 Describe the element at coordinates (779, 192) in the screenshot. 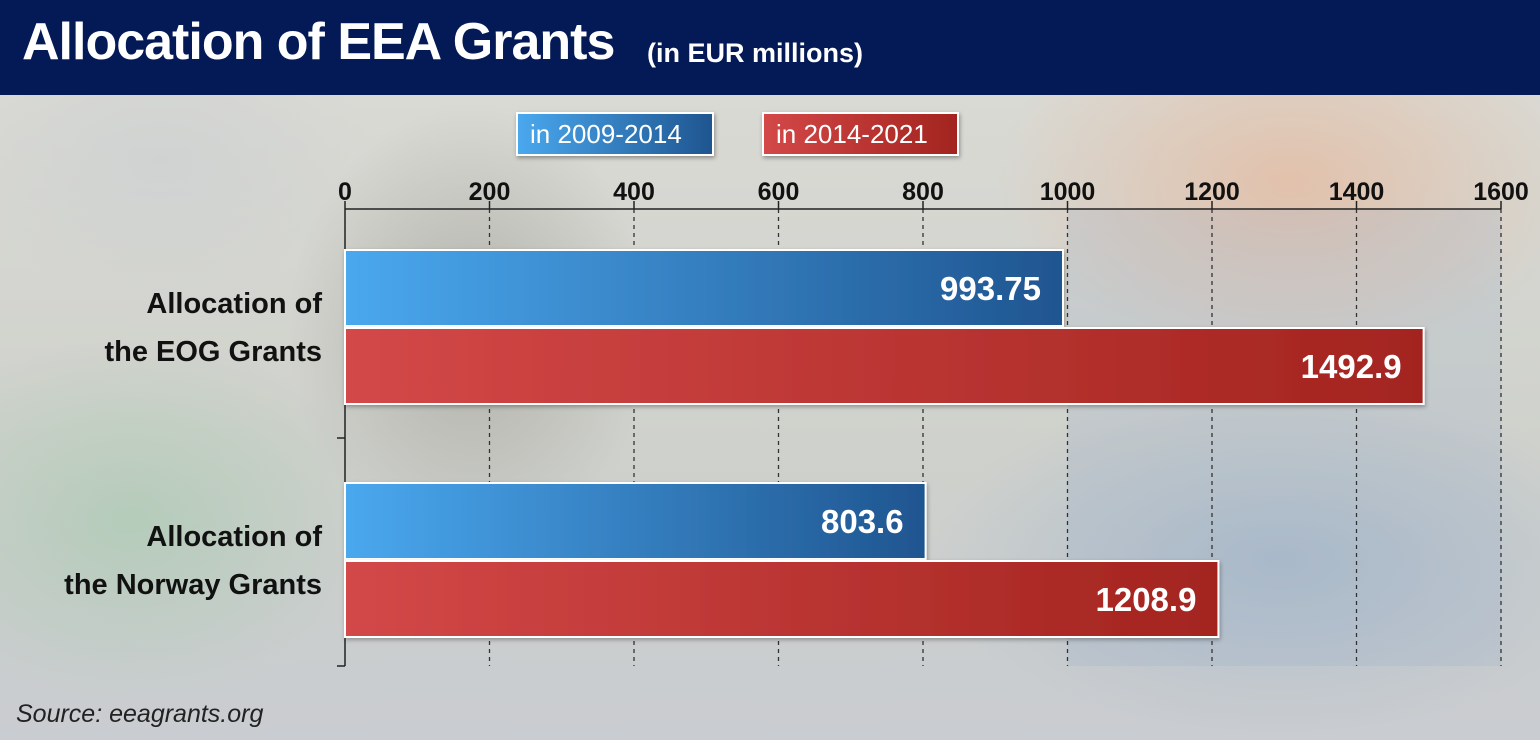

I see `tick-label-600: 600` at that location.